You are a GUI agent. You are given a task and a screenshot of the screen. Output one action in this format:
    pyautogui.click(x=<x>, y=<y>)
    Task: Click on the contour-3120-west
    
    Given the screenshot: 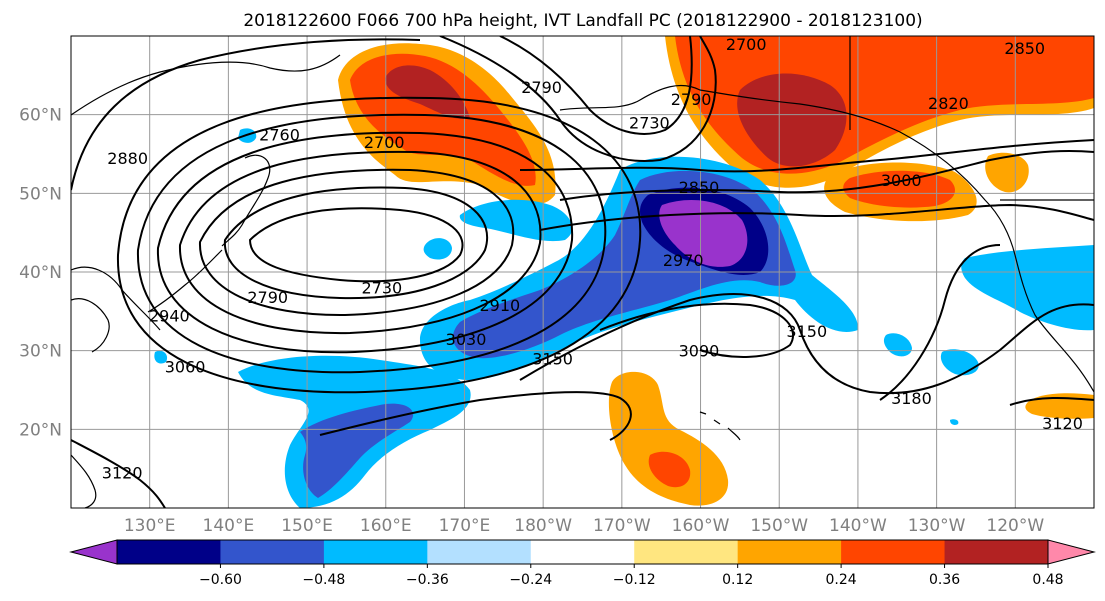 What is the action you would take?
    pyautogui.click(x=118, y=473)
    